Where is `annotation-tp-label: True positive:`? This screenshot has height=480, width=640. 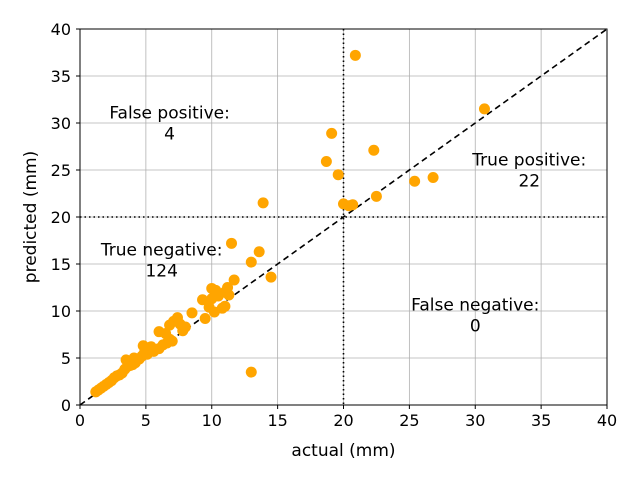
annotation-tp-label: True positive: is located at coordinates (528, 161).